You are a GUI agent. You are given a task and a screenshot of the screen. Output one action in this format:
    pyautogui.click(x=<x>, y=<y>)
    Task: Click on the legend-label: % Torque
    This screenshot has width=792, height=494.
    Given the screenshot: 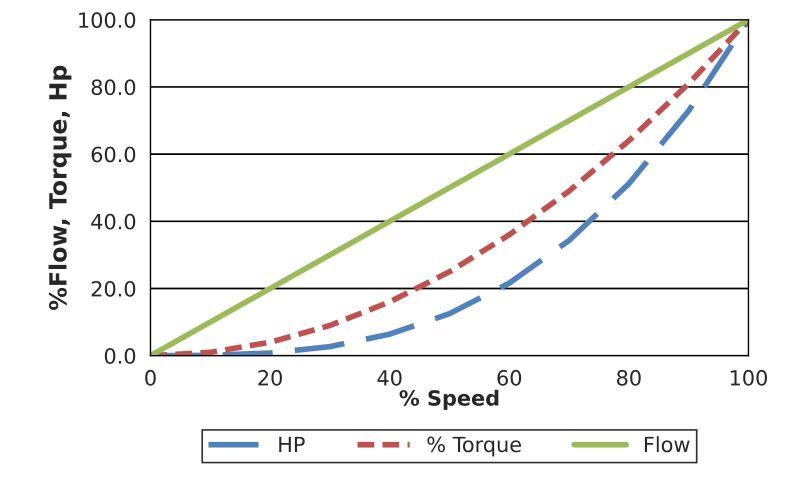 What is the action you would take?
    pyautogui.click(x=474, y=446)
    